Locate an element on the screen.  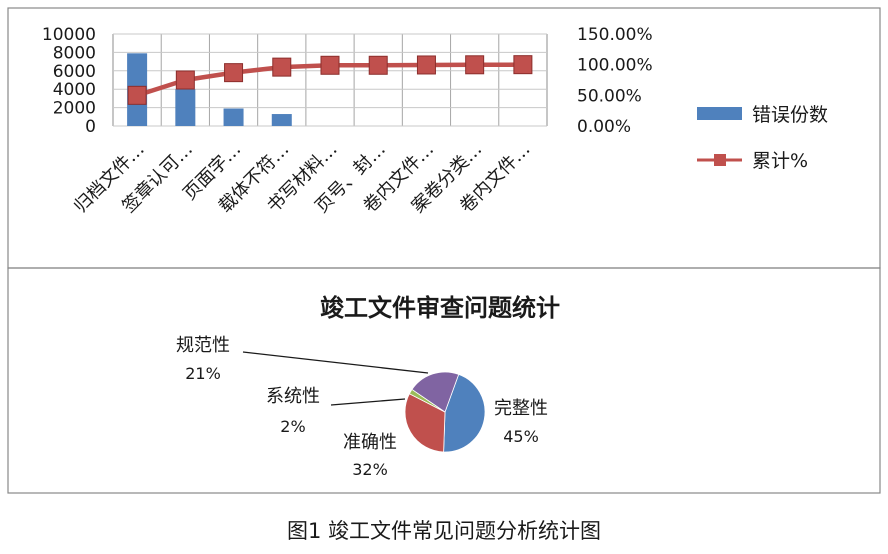
right-tick-label: 0.00% is located at coordinates (604, 127).